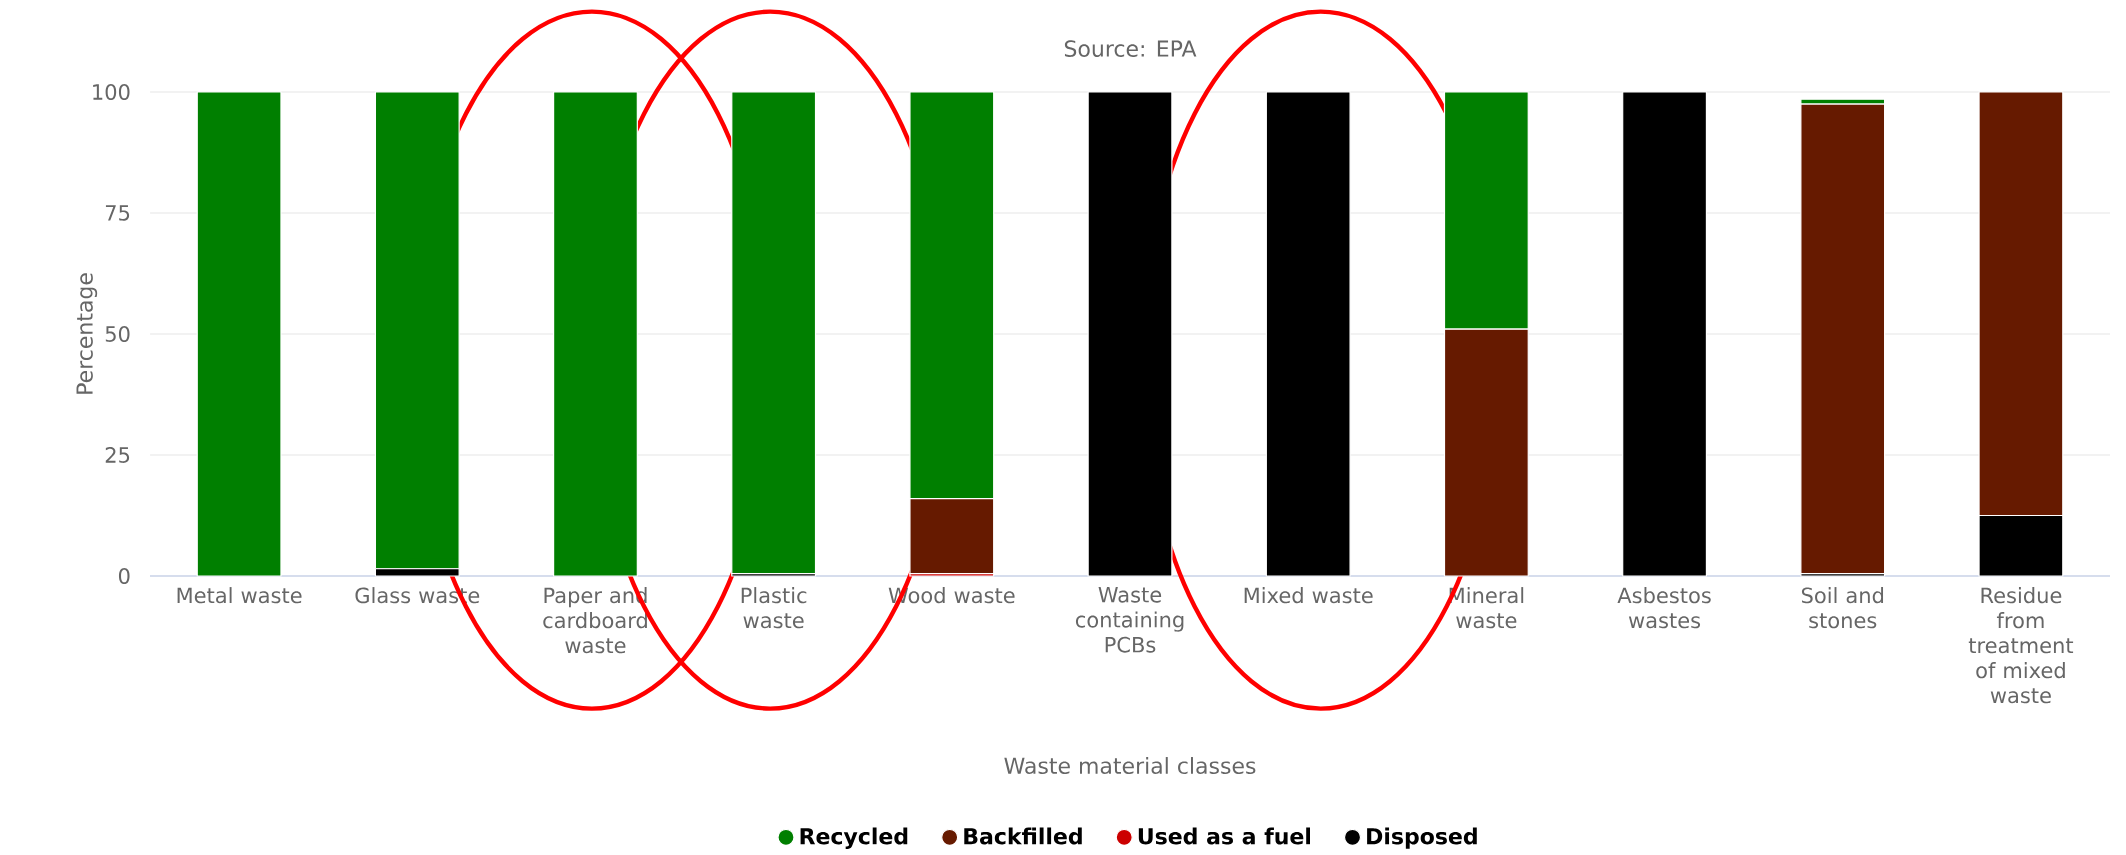 The width and height of the screenshot is (2126, 855). Describe the element at coordinates (1130, 766) in the screenshot. I see `x-axis-title: Waste material classes` at that location.